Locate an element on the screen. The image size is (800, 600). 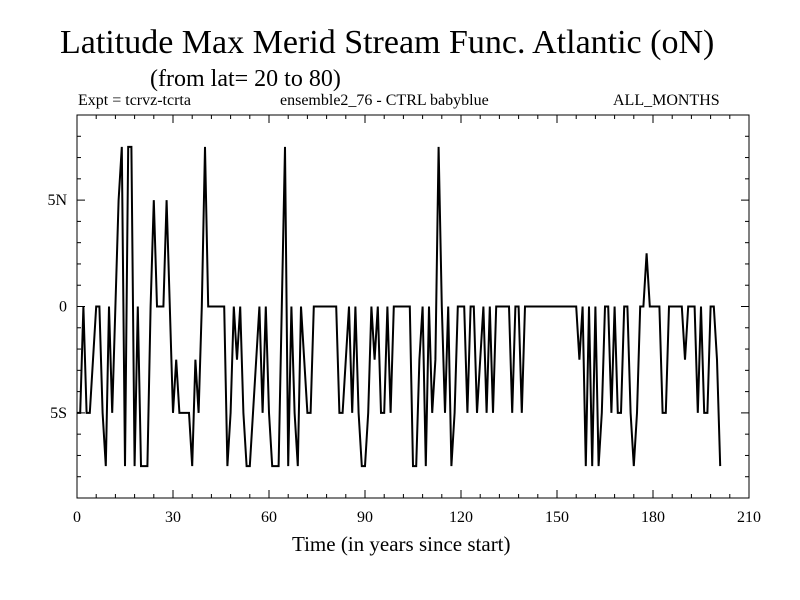
y-tick-label: 5N is located at coordinates (57, 200).